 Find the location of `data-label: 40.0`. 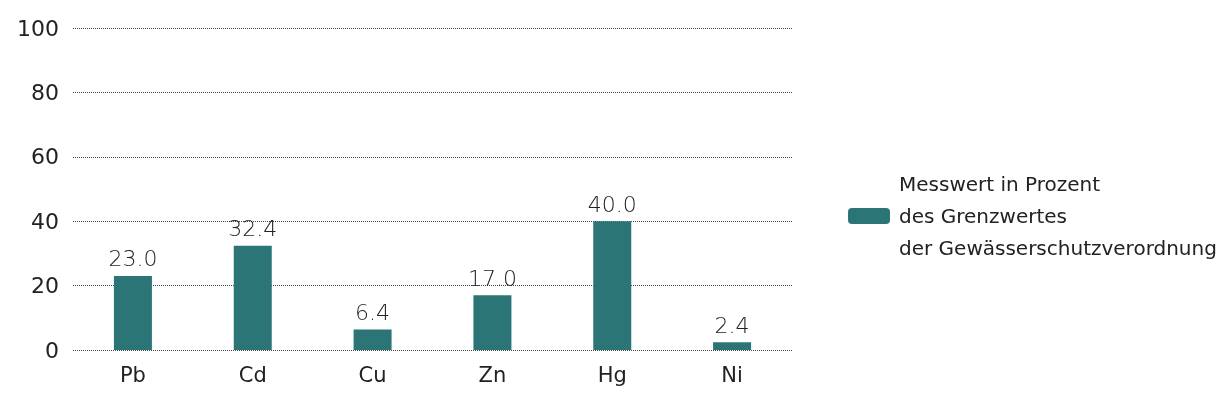

data-label: 40.0 is located at coordinates (612, 204).